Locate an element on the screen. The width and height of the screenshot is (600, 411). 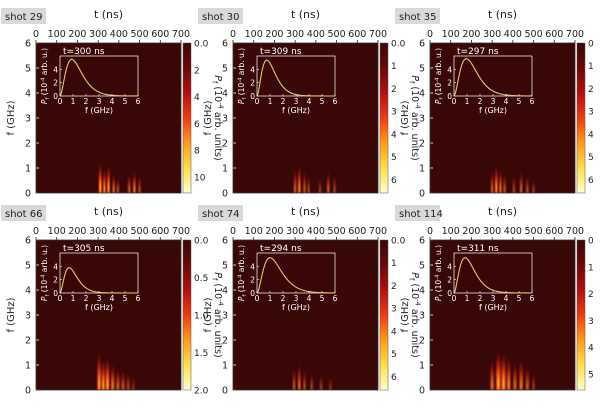
colorbar-tick-label: 0.0 is located at coordinates (398, 242).